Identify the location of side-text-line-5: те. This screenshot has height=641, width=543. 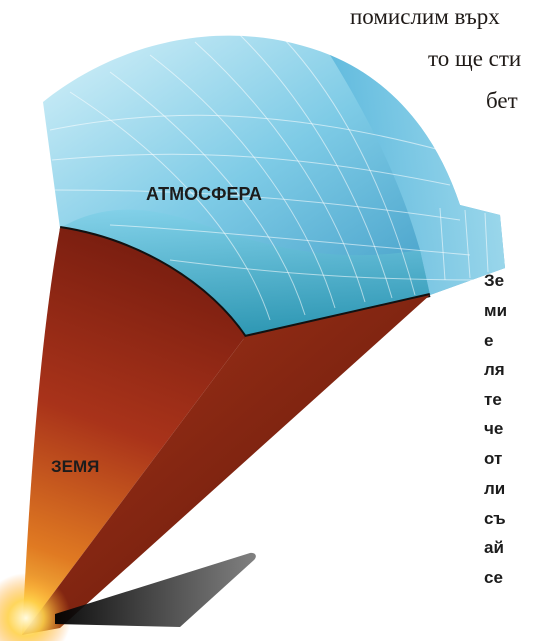
(493, 399).